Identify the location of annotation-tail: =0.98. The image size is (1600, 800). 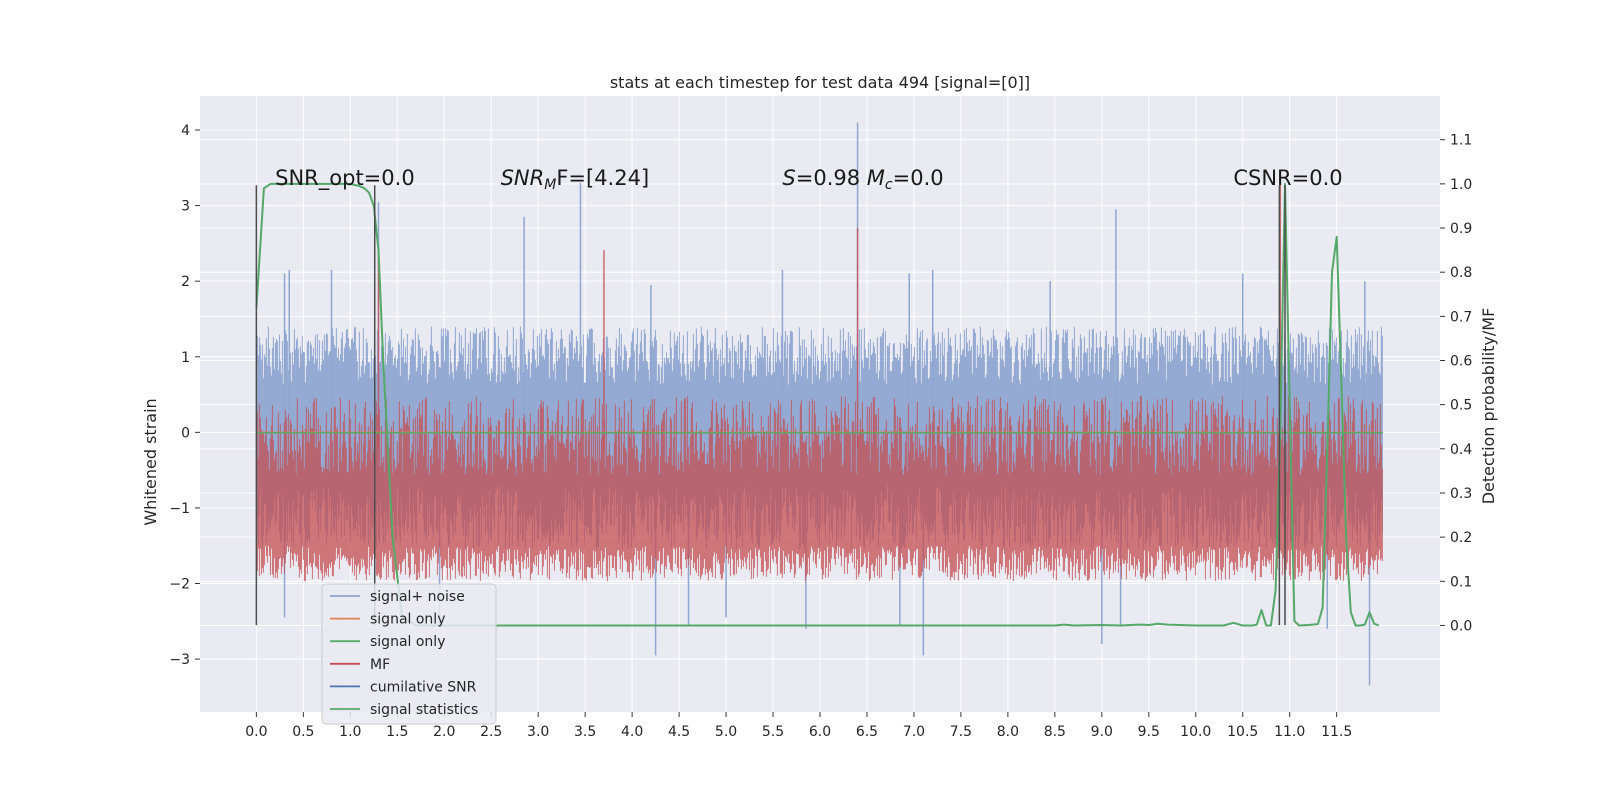
(831, 178).